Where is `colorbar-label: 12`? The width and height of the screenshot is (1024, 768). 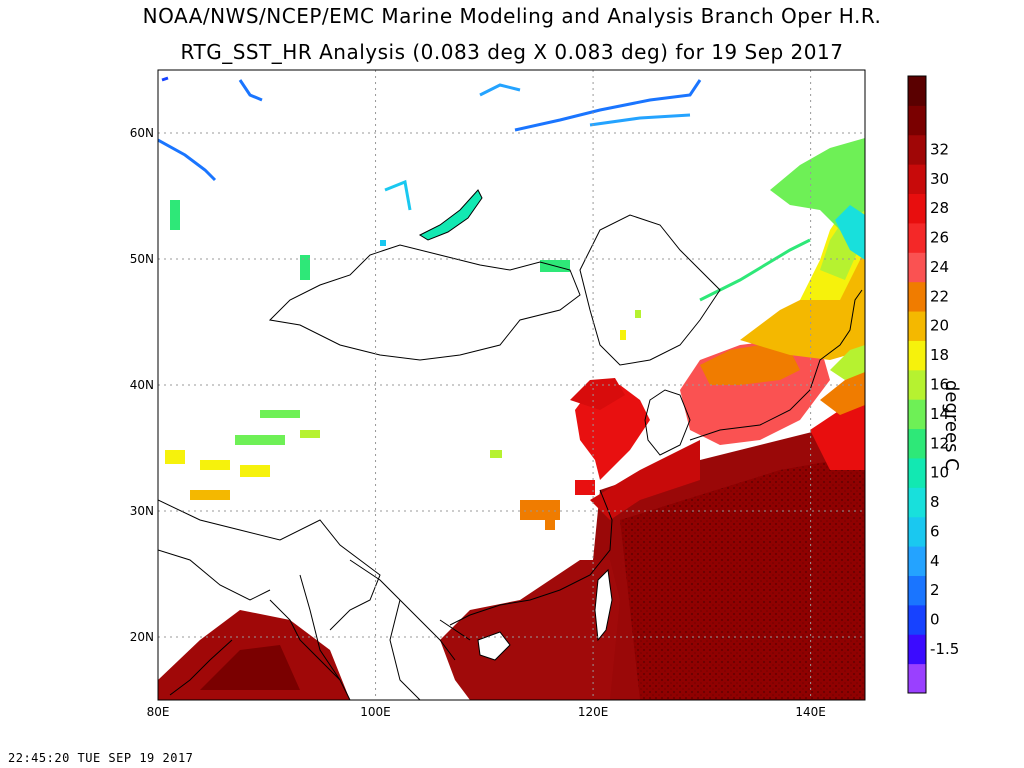 colorbar-label: 12 is located at coordinates (939, 443).